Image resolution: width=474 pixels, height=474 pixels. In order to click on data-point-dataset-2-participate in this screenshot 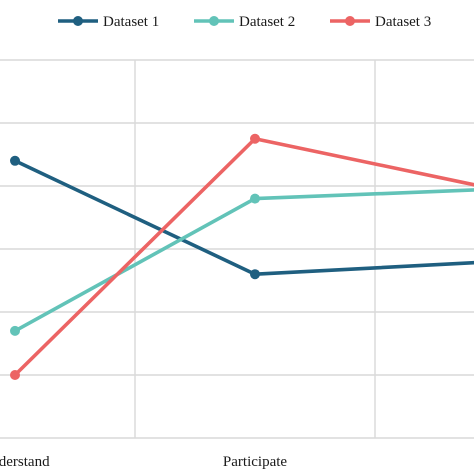, I will do `click(255, 198)`.